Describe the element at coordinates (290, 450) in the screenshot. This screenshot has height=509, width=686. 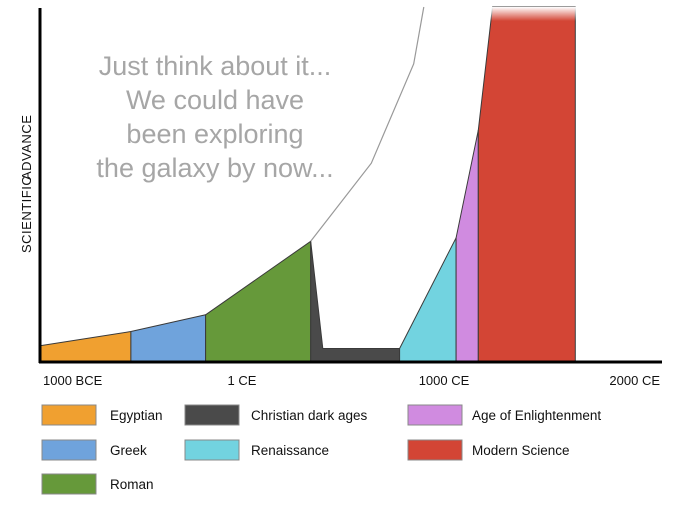
I see `legend-label-renaissance: Renaissance` at that location.